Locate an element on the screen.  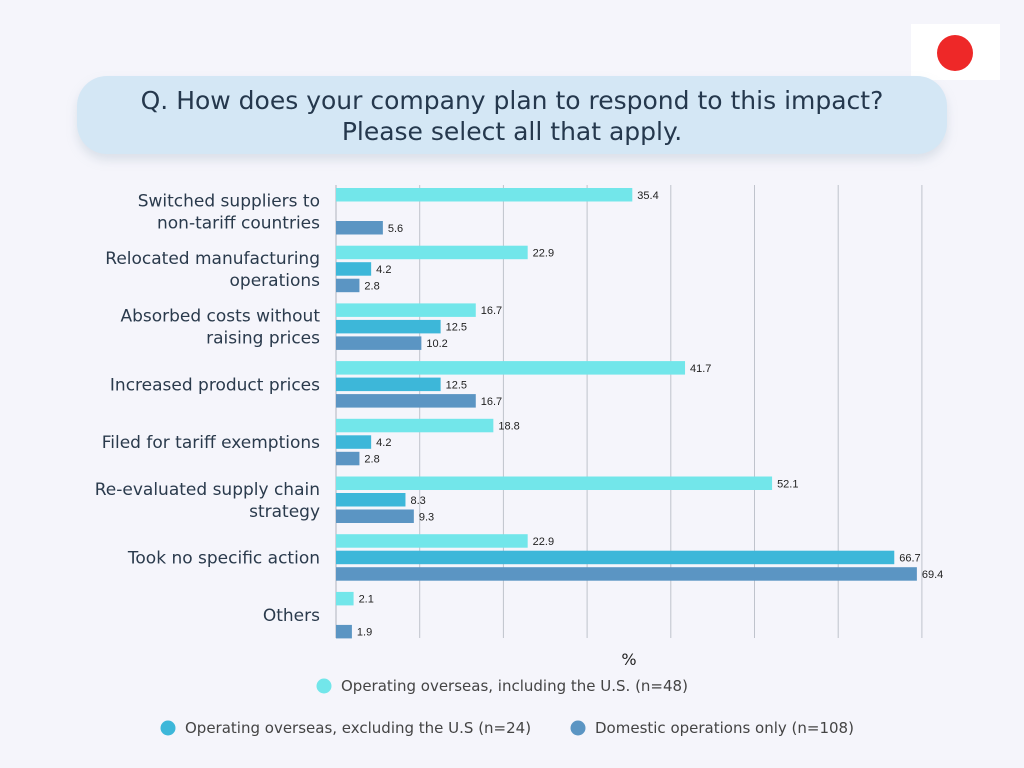
category-label: Switched suppliers to is located at coordinates (229, 201).